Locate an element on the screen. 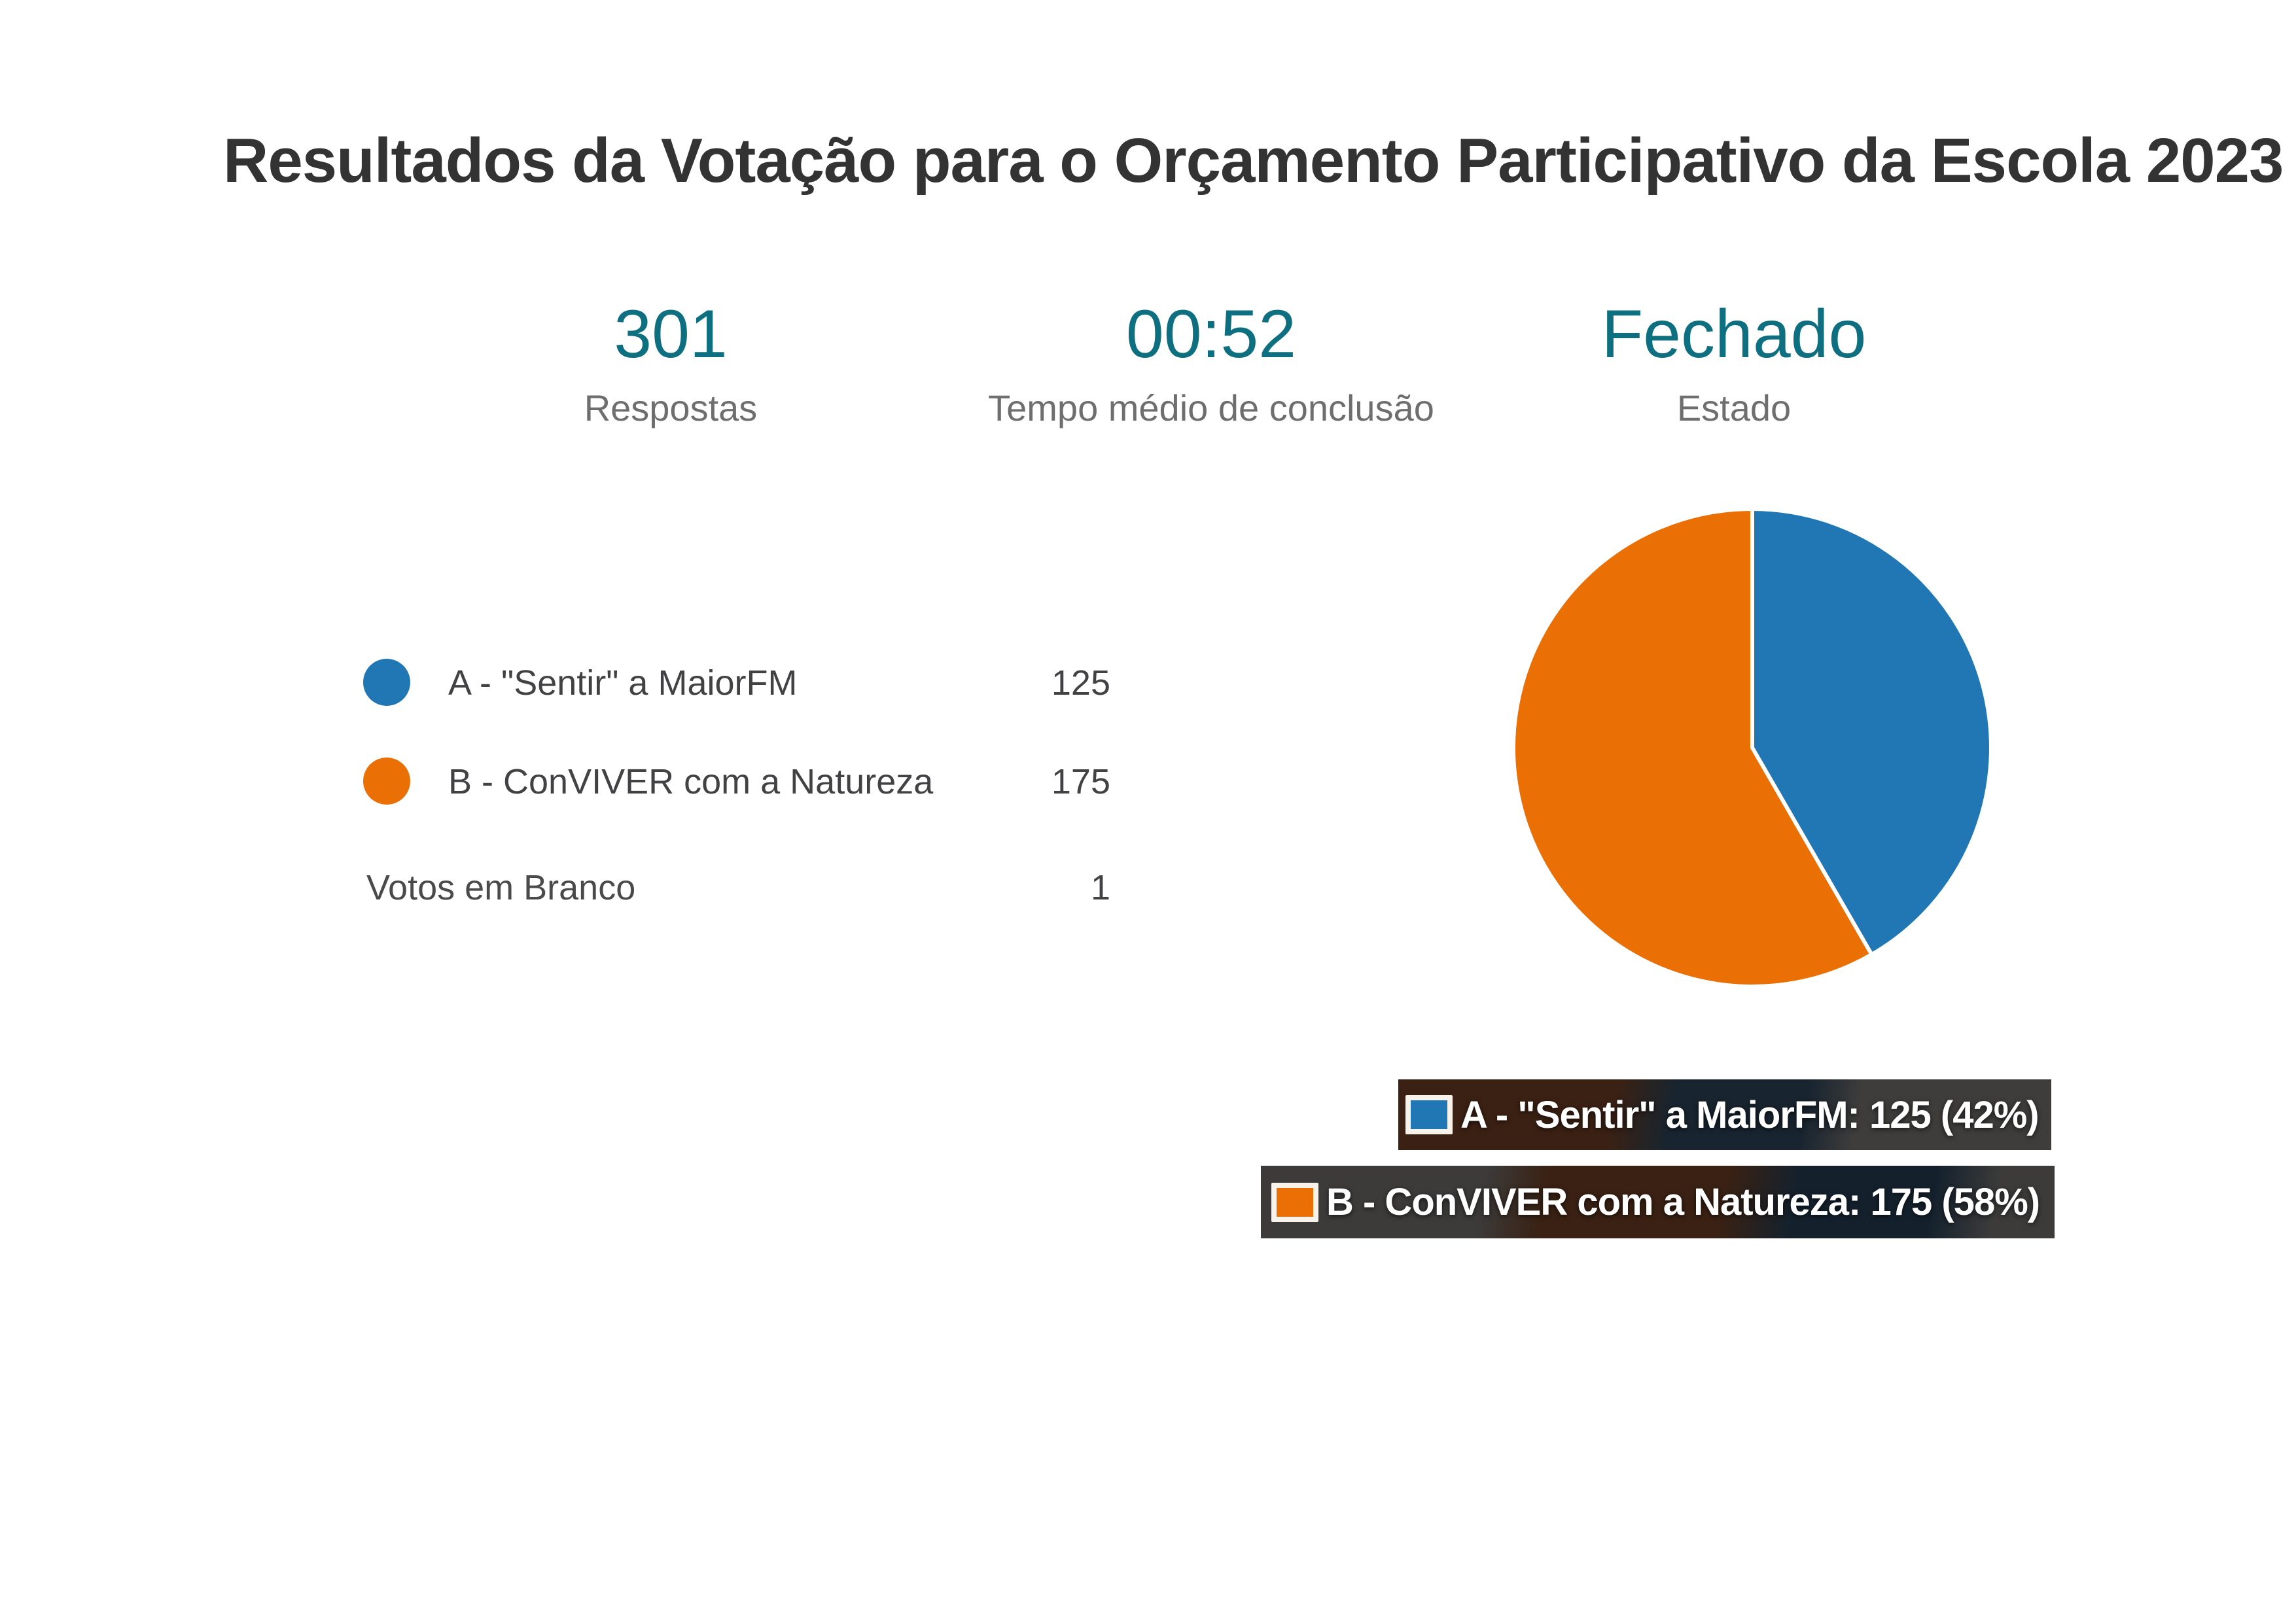 This screenshot has width=2296, height=1623. tooltip-option-b: B - ConVIVER com a Natureza: 175 (58%) is located at coordinates (1658, 1202).